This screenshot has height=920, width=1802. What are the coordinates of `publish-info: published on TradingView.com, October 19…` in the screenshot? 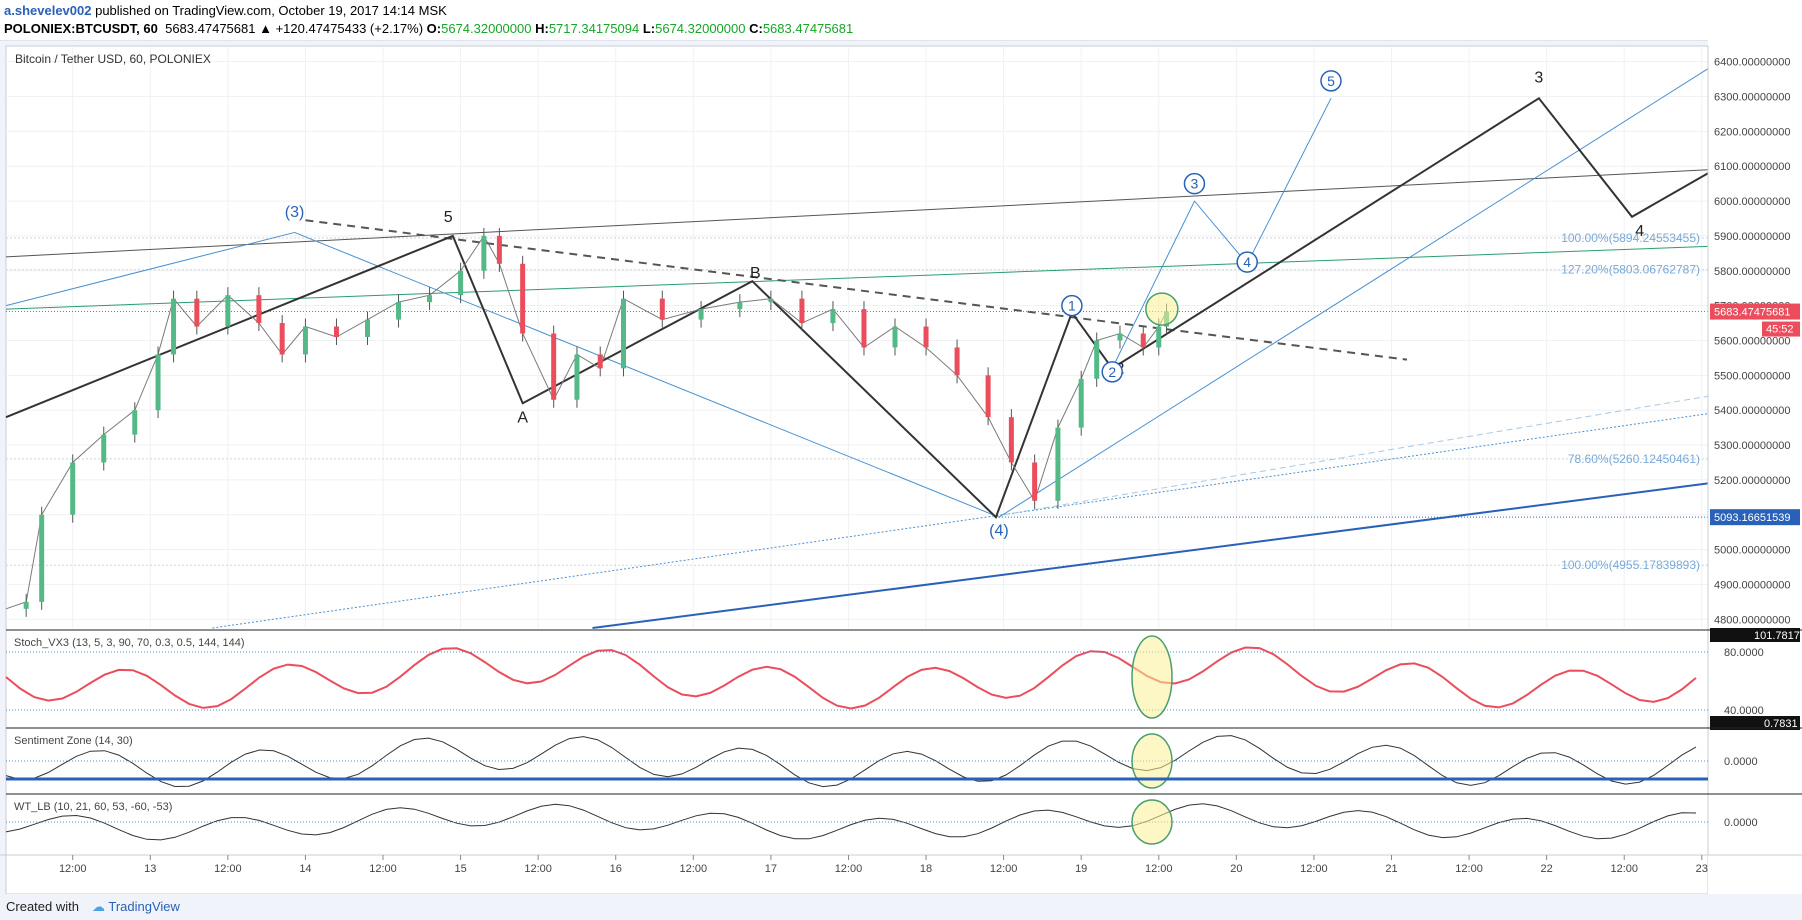 It's located at (271, 10).